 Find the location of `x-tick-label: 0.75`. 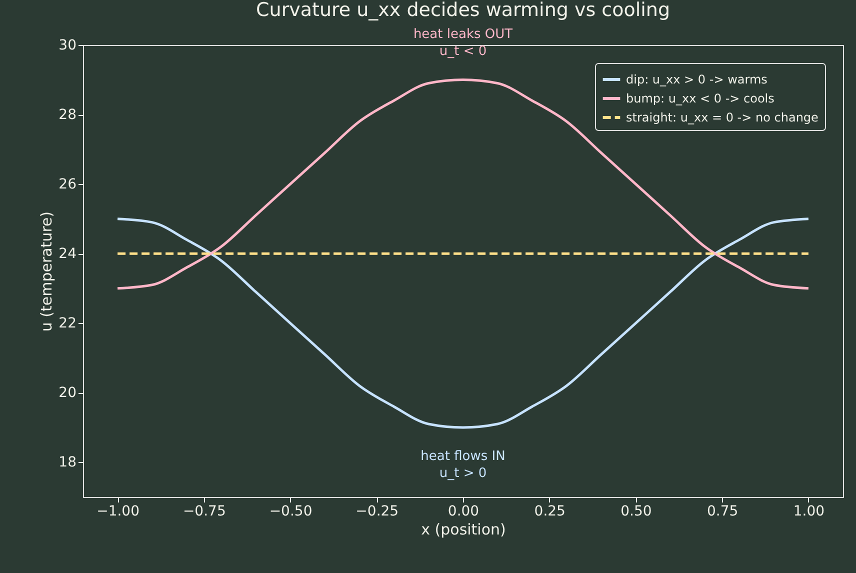

x-tick-label: 0.75 is located at coordinates (722, 512).